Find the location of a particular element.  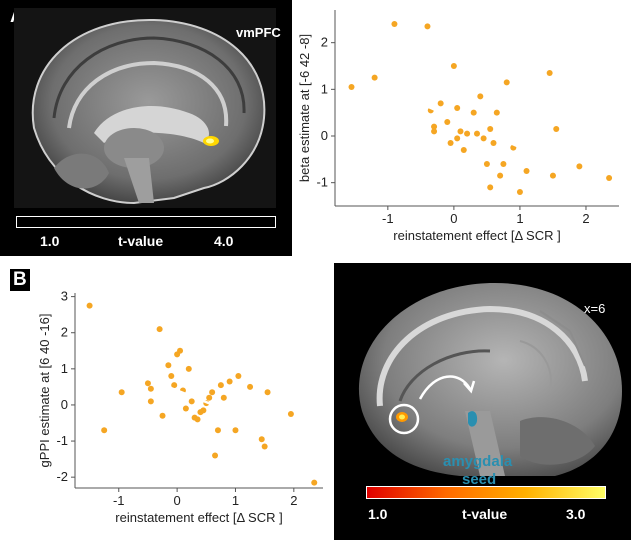

scatter-b-xtick-label: 0 is located at coordinates (177, 500).